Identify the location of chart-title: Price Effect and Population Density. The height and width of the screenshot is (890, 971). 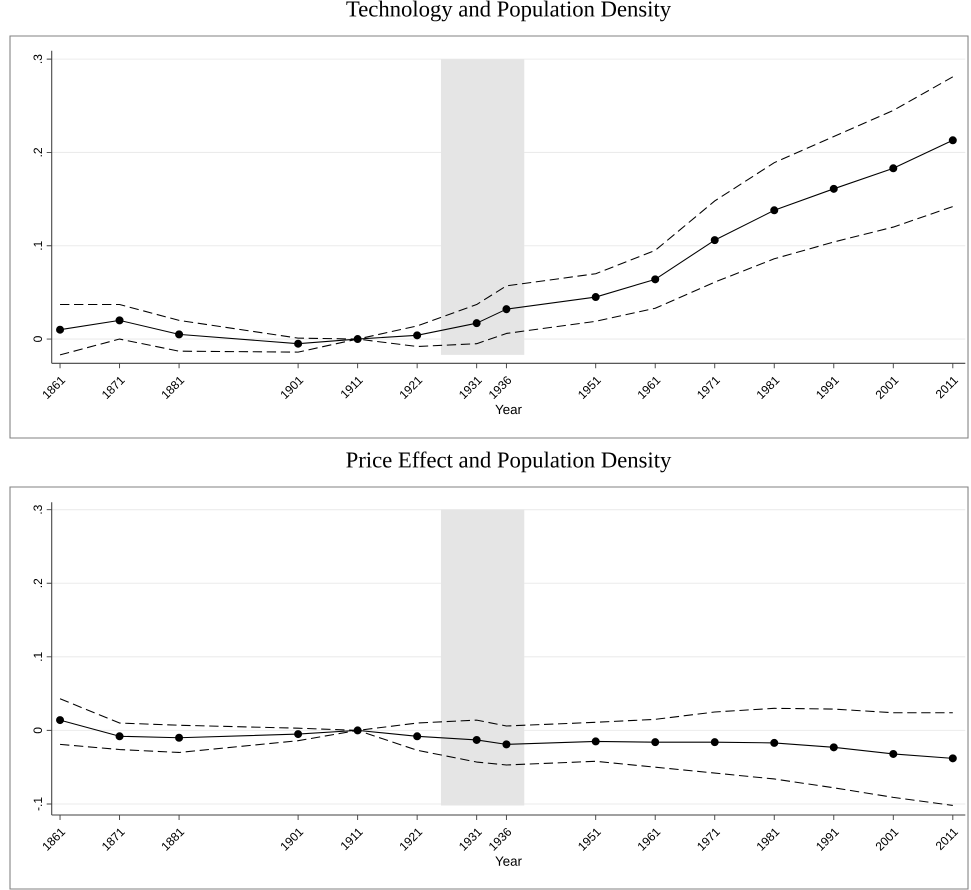
(509, 461).